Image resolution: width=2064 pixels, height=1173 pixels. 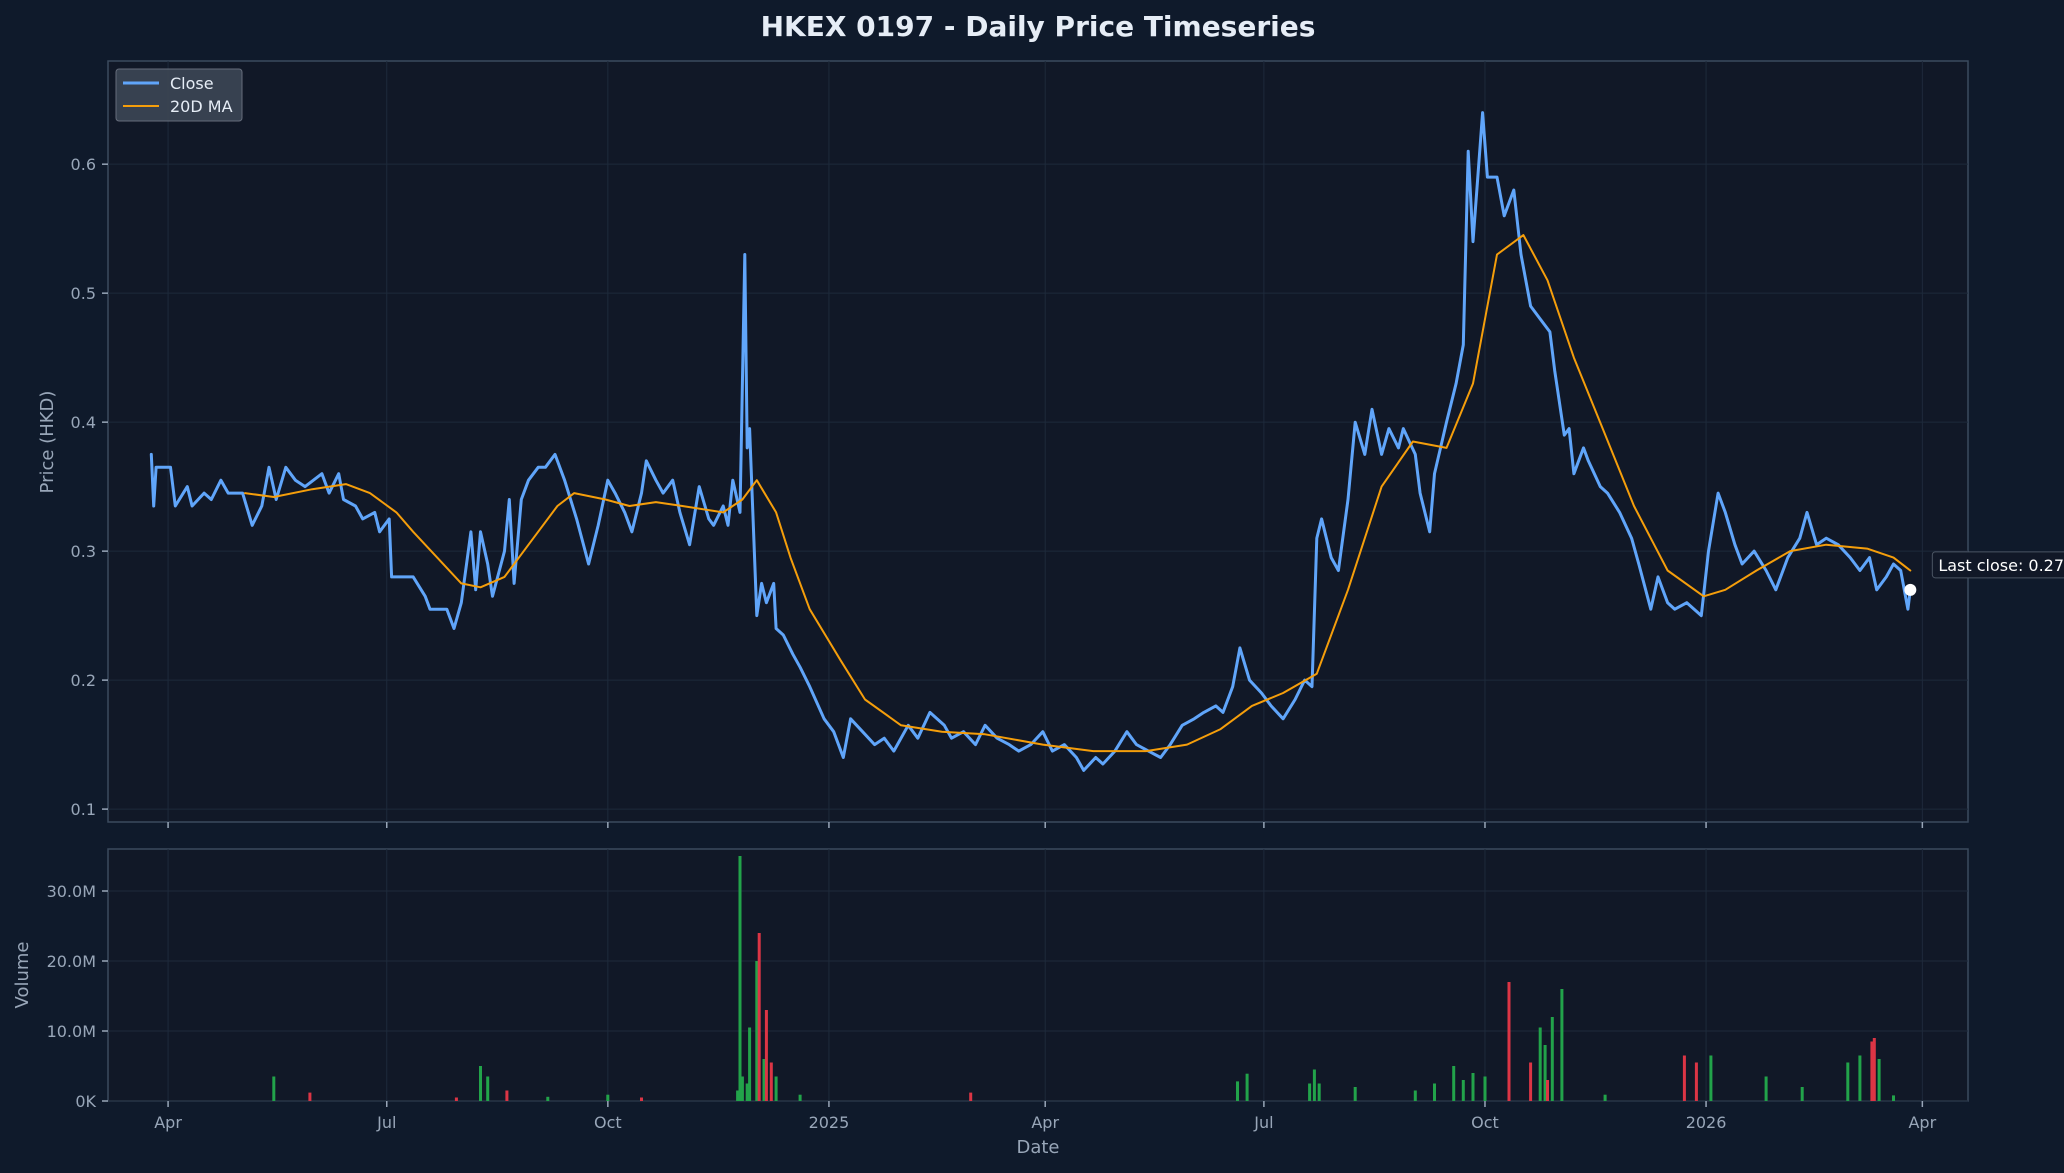 What do you see at coordinates (22, 975) in the screenshot?
I see `volume-y-axis-label: Volume` at bounding box center [22, 975].